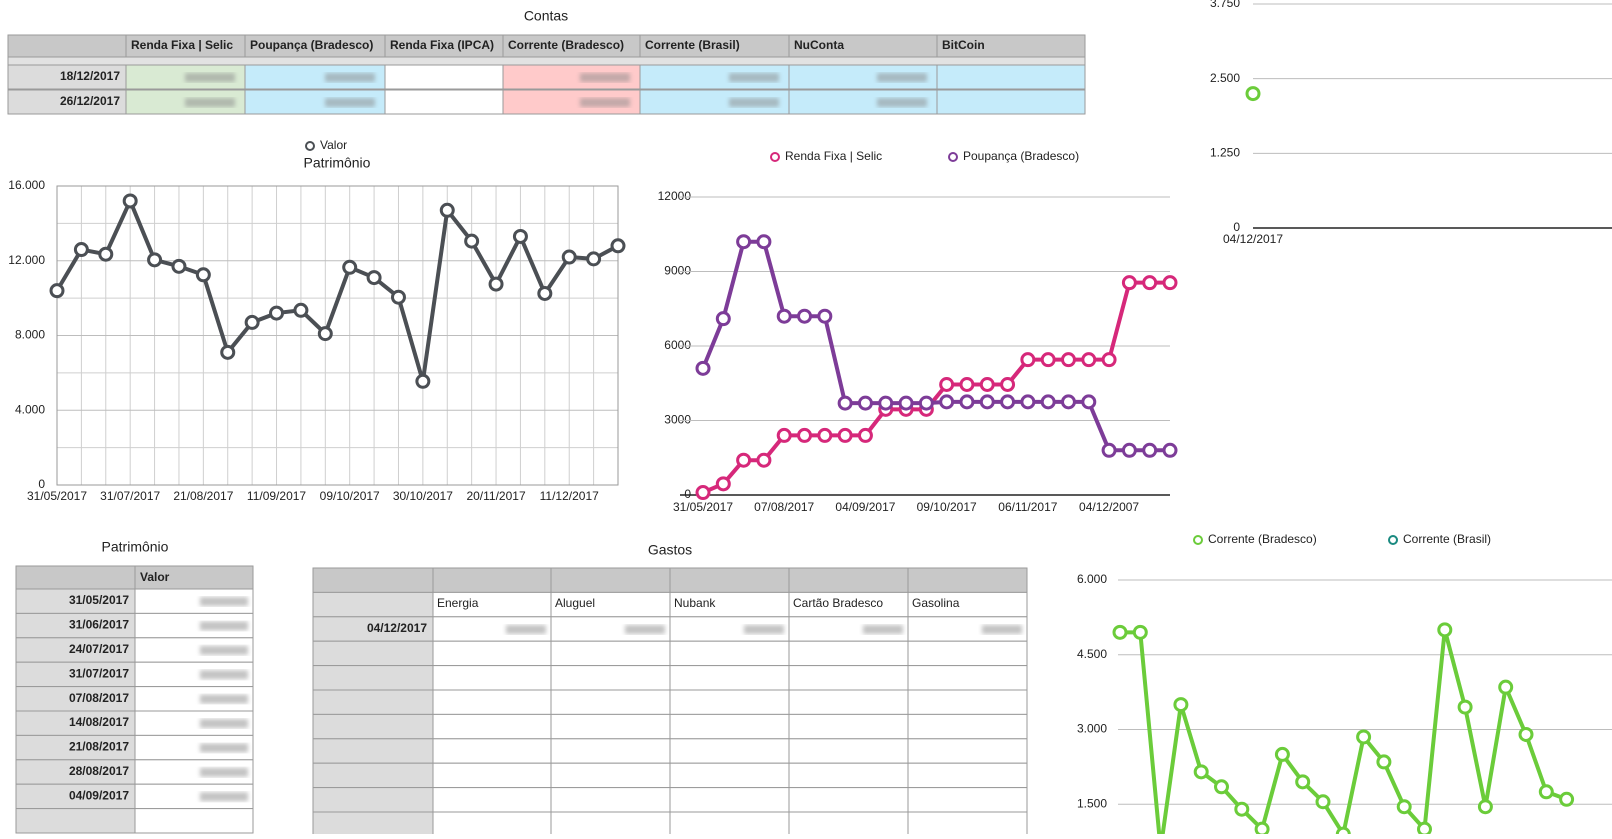 This screenshot has width=1612, height=839. I want to click on x-tick-label: 04/09/2017, so click(865, 507).